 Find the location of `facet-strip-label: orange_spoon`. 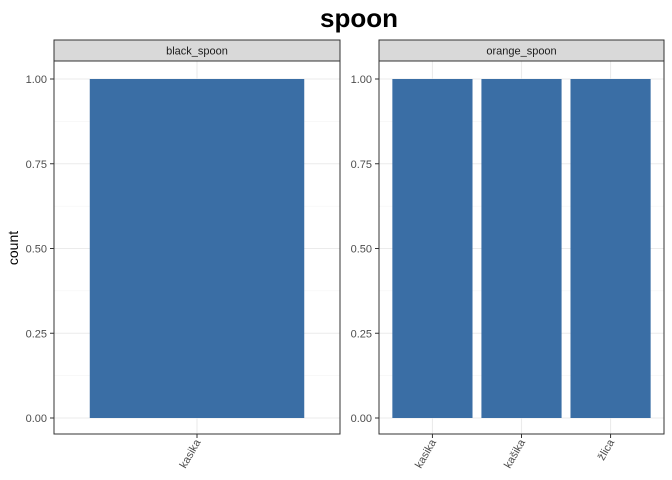

facet-strip-label: orange_spoon is located at coordinates (521, 52).